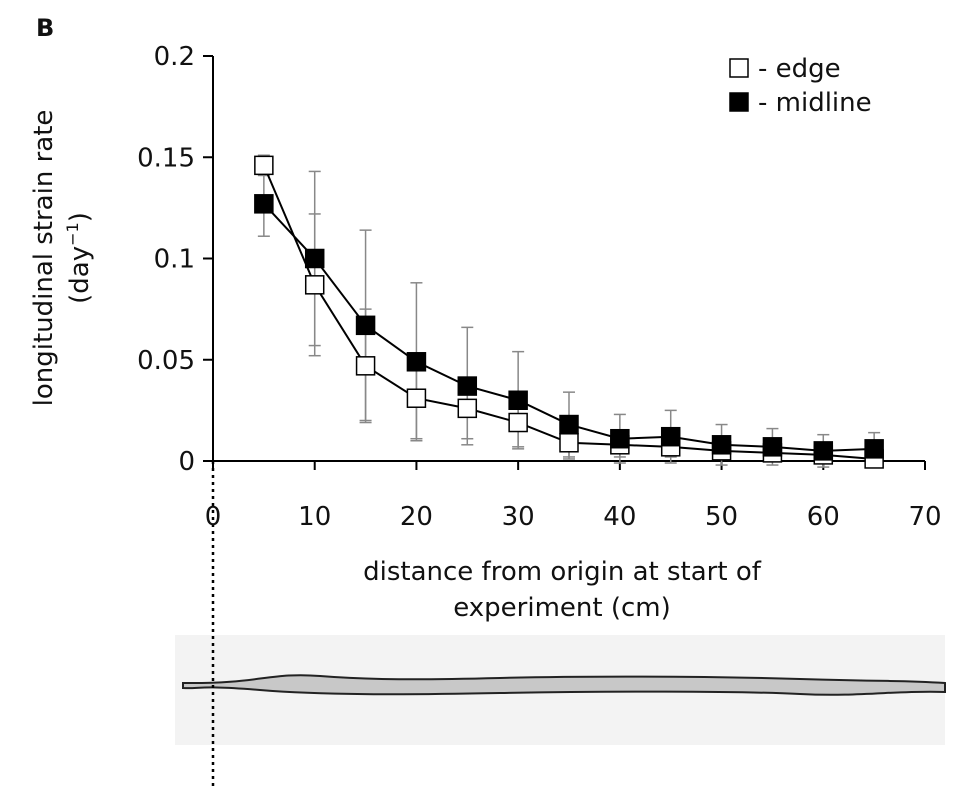 Image resolution: width=966 pixels, height=792 pixels. What do you see at coordinates (823, 517) in the screenshot?
I see `x-tick-label: 60` at bounding box center [823, 517].